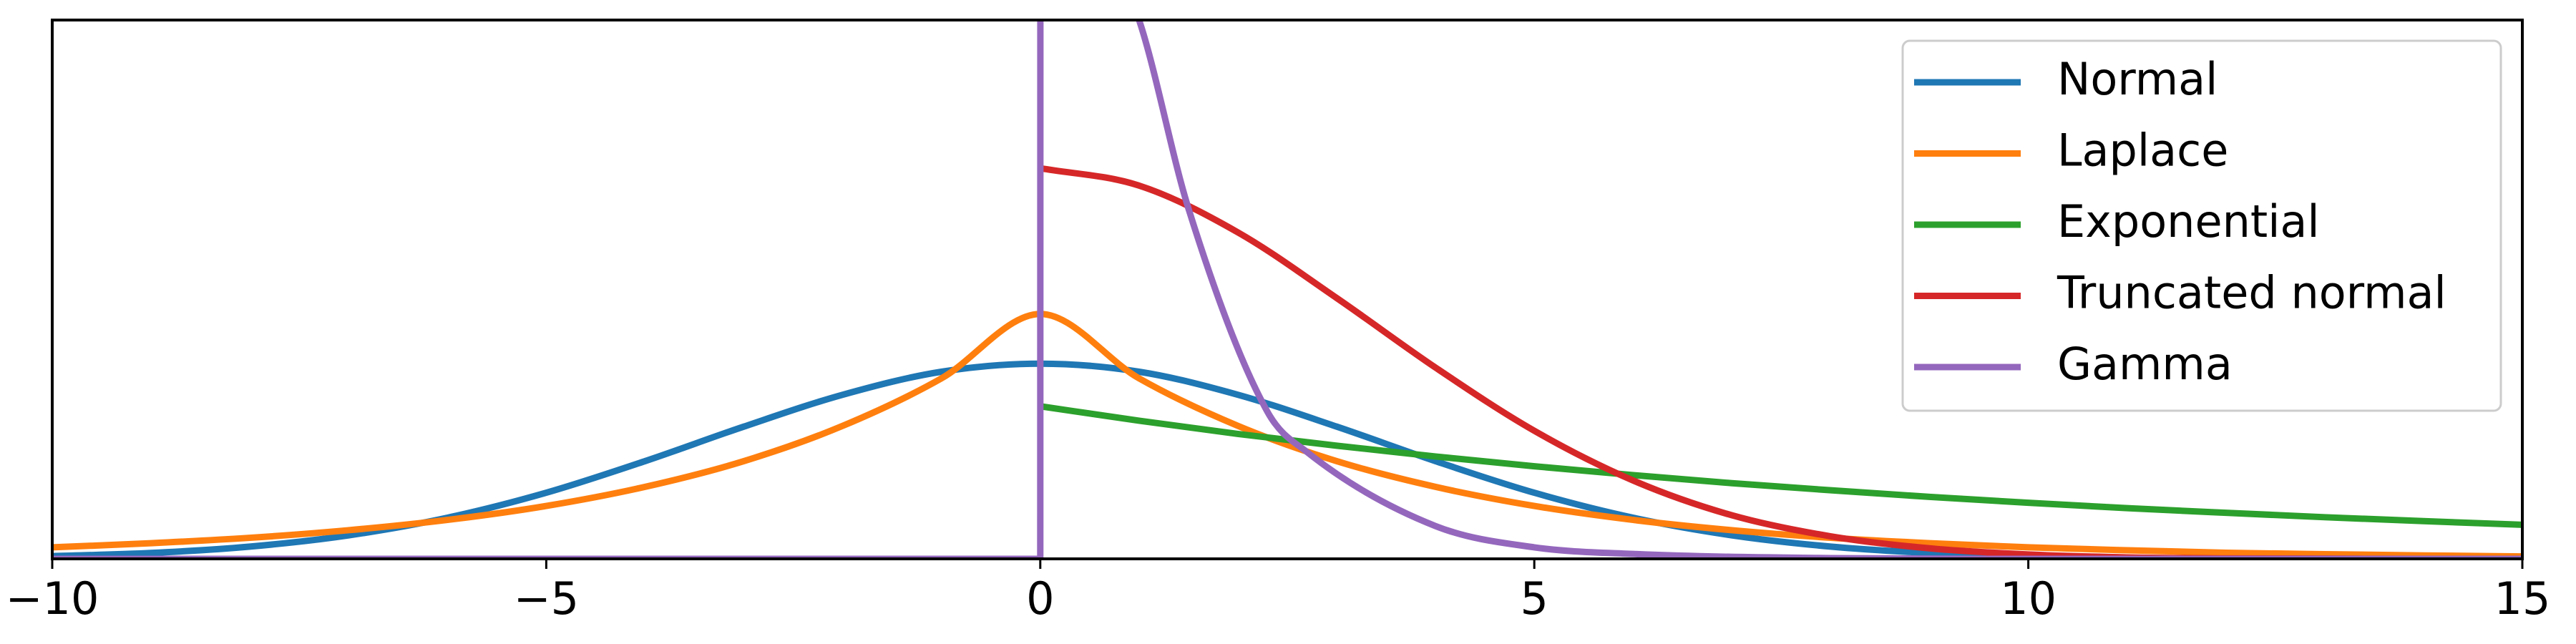 This screenshot has height=644, width=2576. I want to click on legend-label: Normal, so click(2137, 79).